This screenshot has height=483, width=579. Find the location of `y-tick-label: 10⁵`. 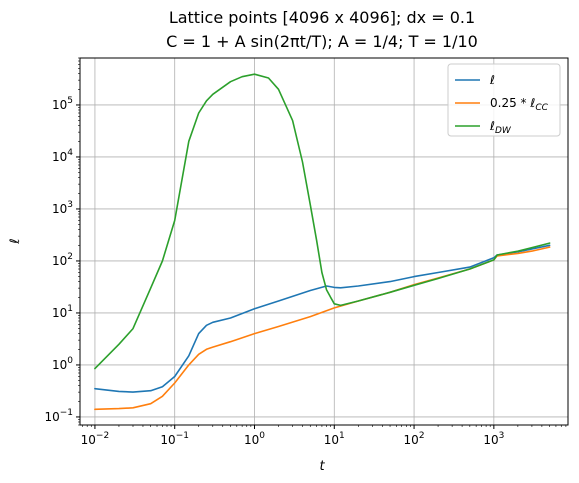

y-tick-label: 10⁵ is located at coordinates (62, 104).